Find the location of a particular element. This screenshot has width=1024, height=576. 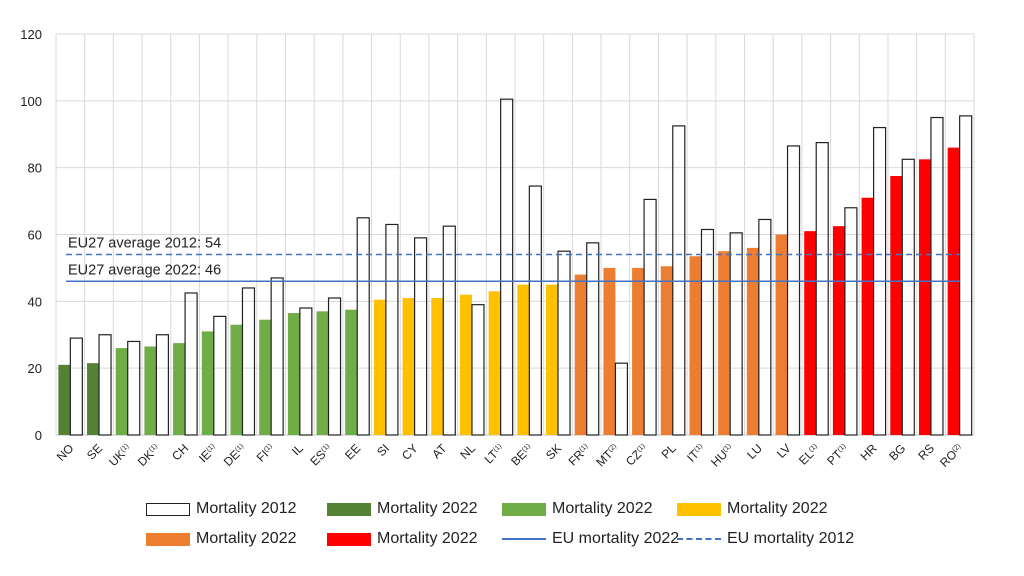

y-tick-label: 120 is located at coordinates (31, 34).